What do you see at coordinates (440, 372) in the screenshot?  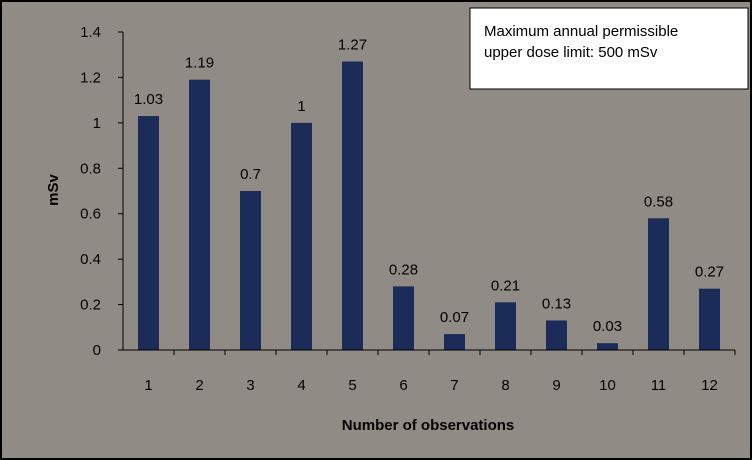 I see `x-axis-ticks: 1 2 3 4 5 6 7 8 9 10 11 12` at bounding box center [440, 372].